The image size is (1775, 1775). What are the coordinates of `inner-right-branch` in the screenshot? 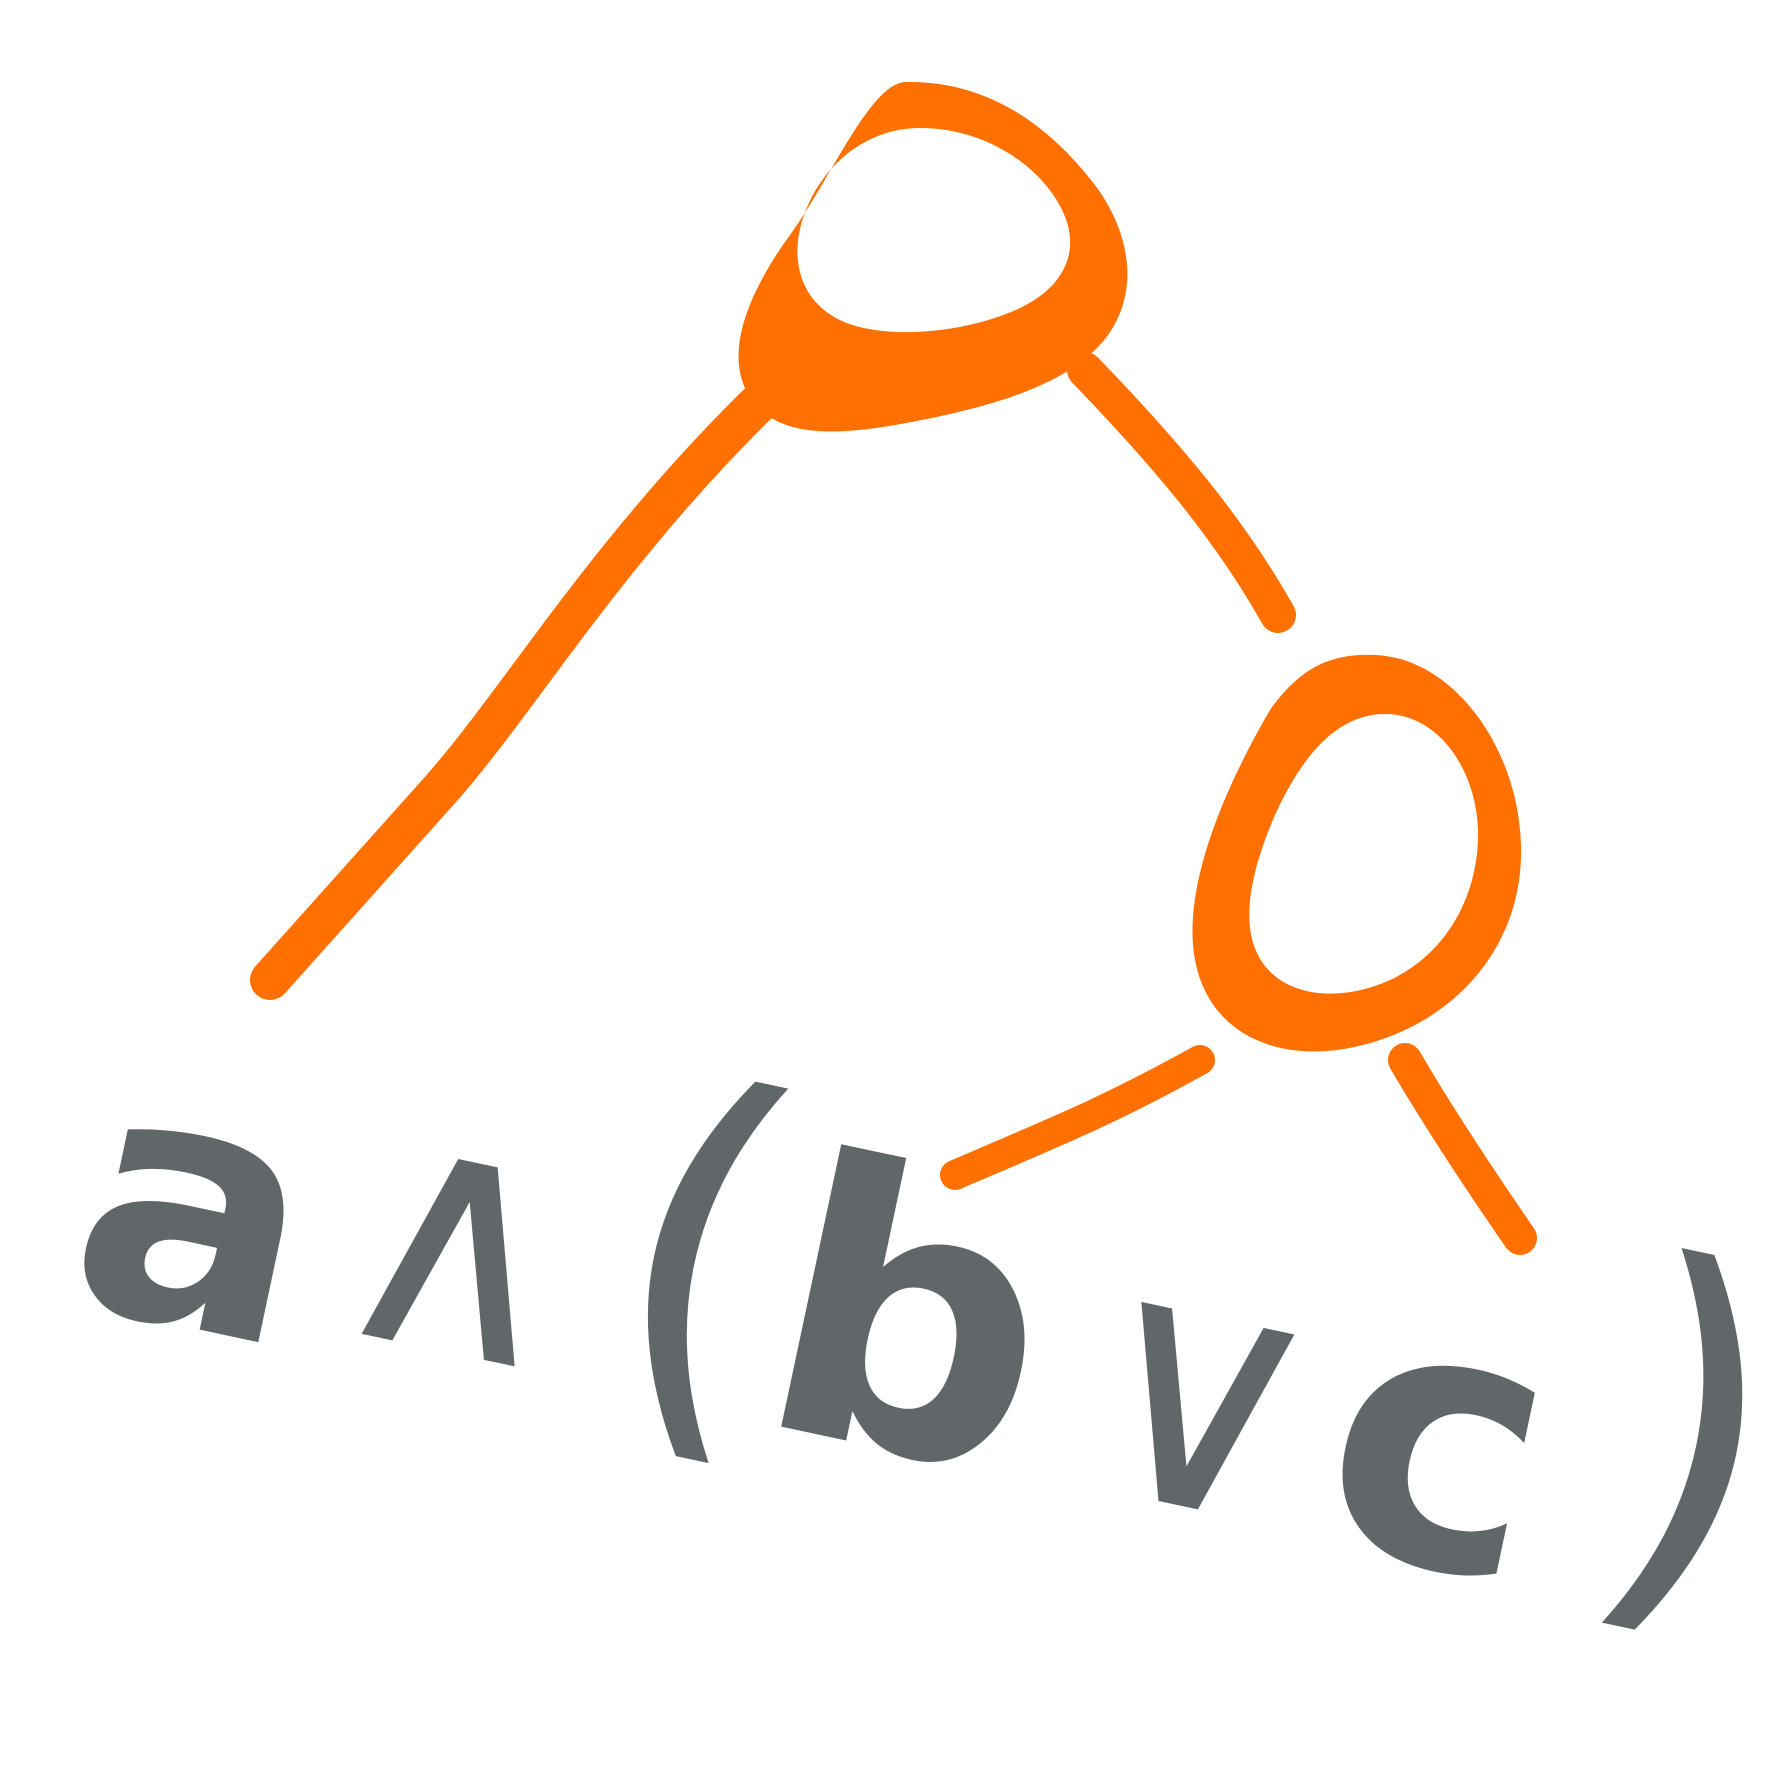 It's located at (1462, 1149).